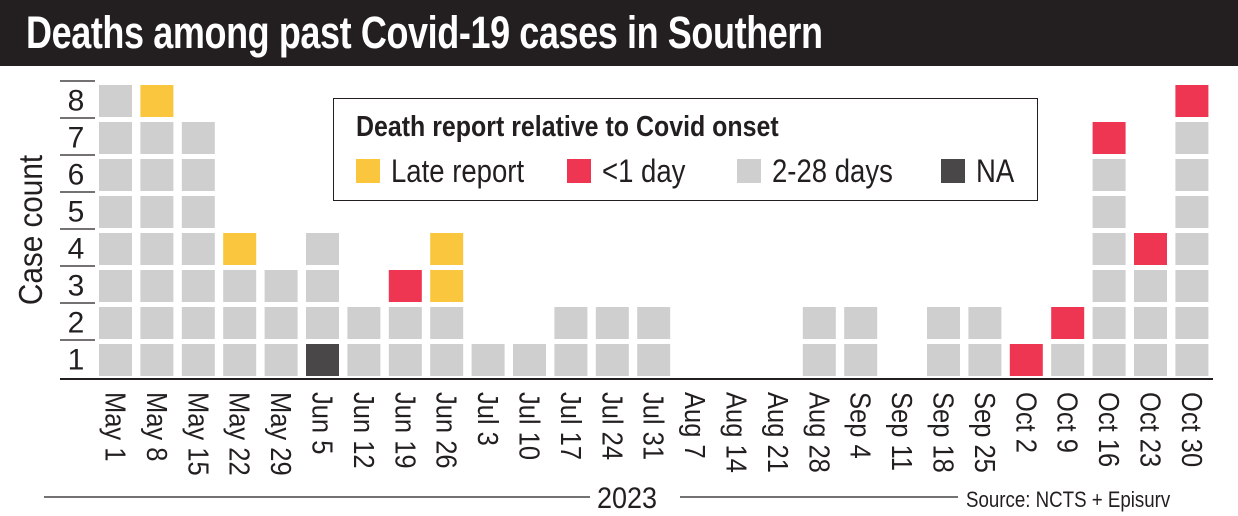 Image resolution: width=1238 pixels, height=516 pixels. Describe the element at coordinates (653, 426) in the screenshot. I see `x-tick-label-jul-31: Jul 31` at that location.